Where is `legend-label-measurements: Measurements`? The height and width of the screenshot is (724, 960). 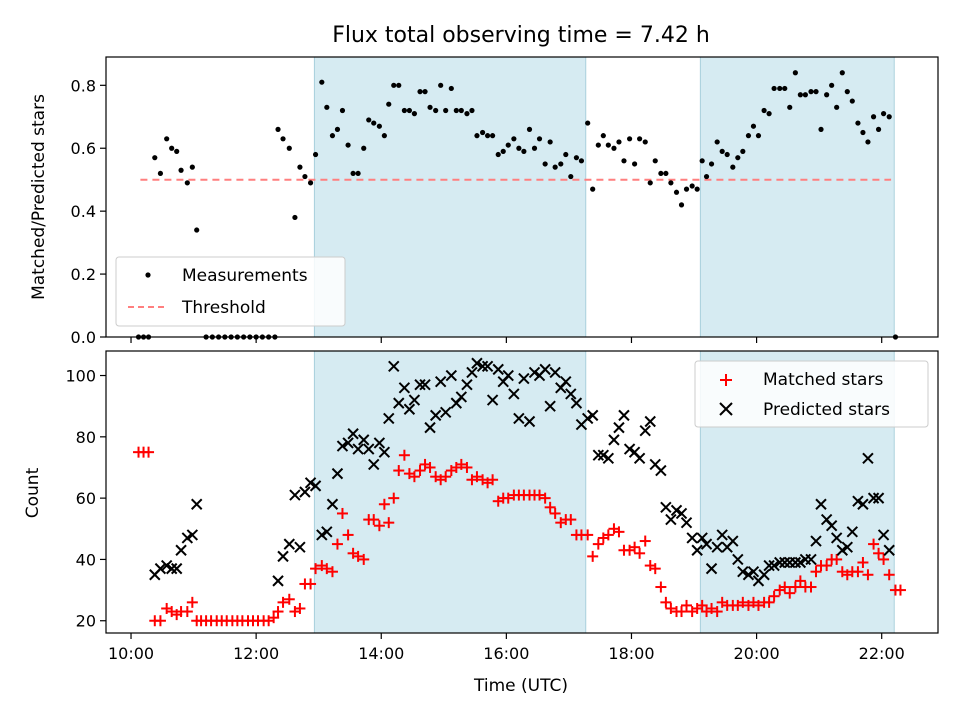
legend-label-measurements: Measurements is located at coordinates (245, 276).